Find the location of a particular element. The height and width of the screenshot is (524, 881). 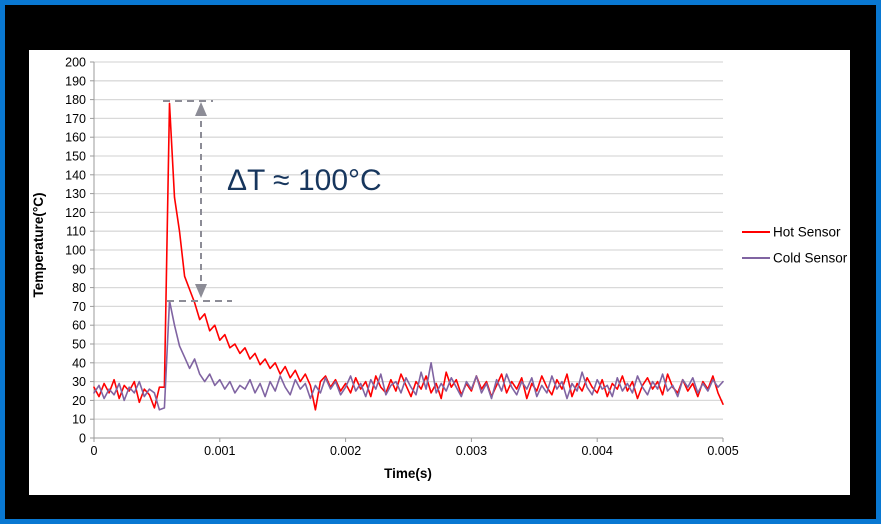

x-axis-title: Time(s) is located at coordinates (408, 473).